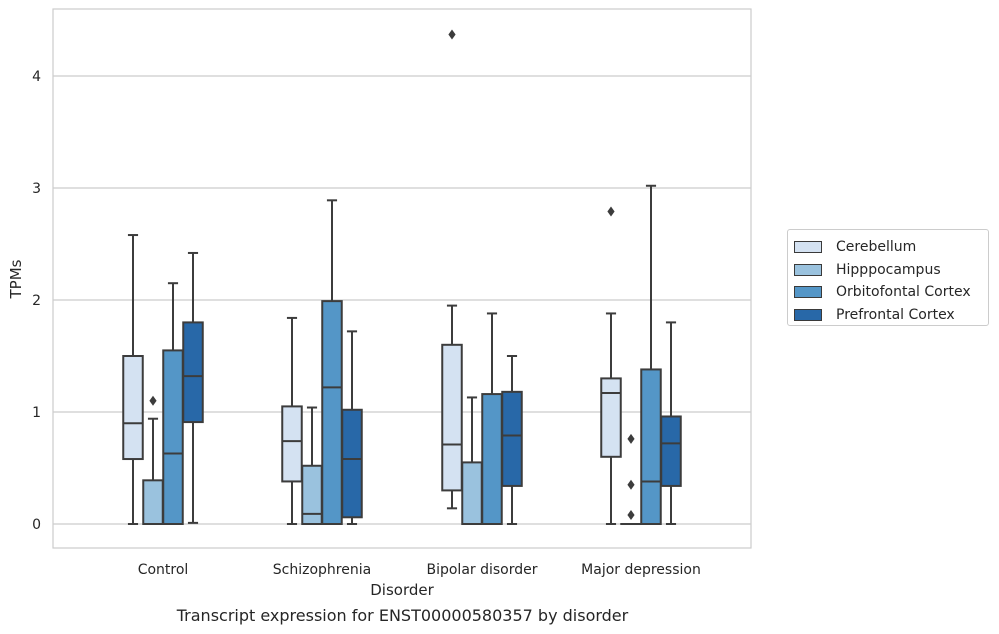  What do you see at coordinates (402, 590) in the screenshot?
I see `x-axis-label: Disorder` at bounding box center [402, 590].